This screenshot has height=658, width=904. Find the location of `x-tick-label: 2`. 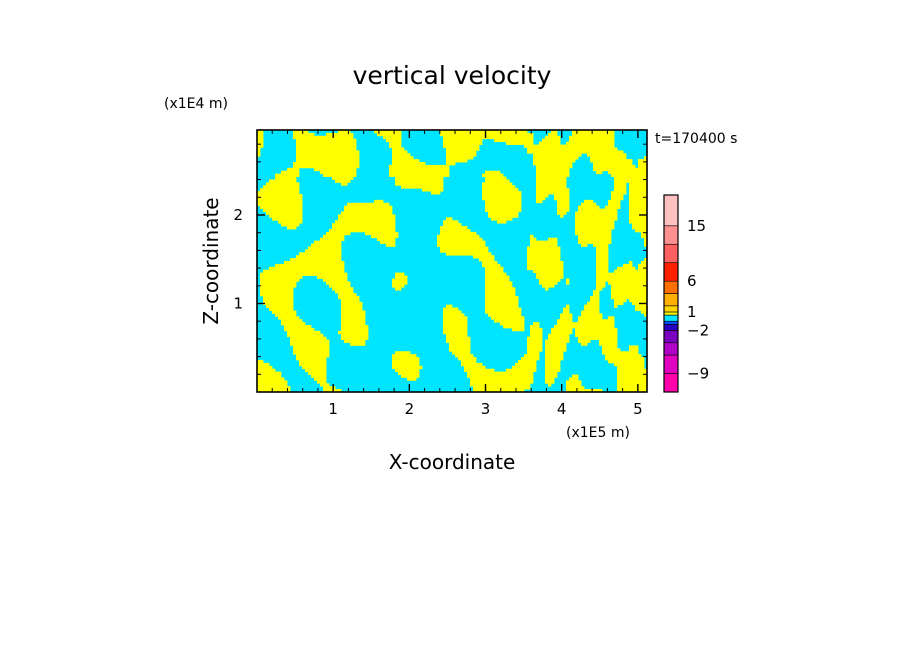

x-tick-label: 2 is located at coordinates (410, 409).